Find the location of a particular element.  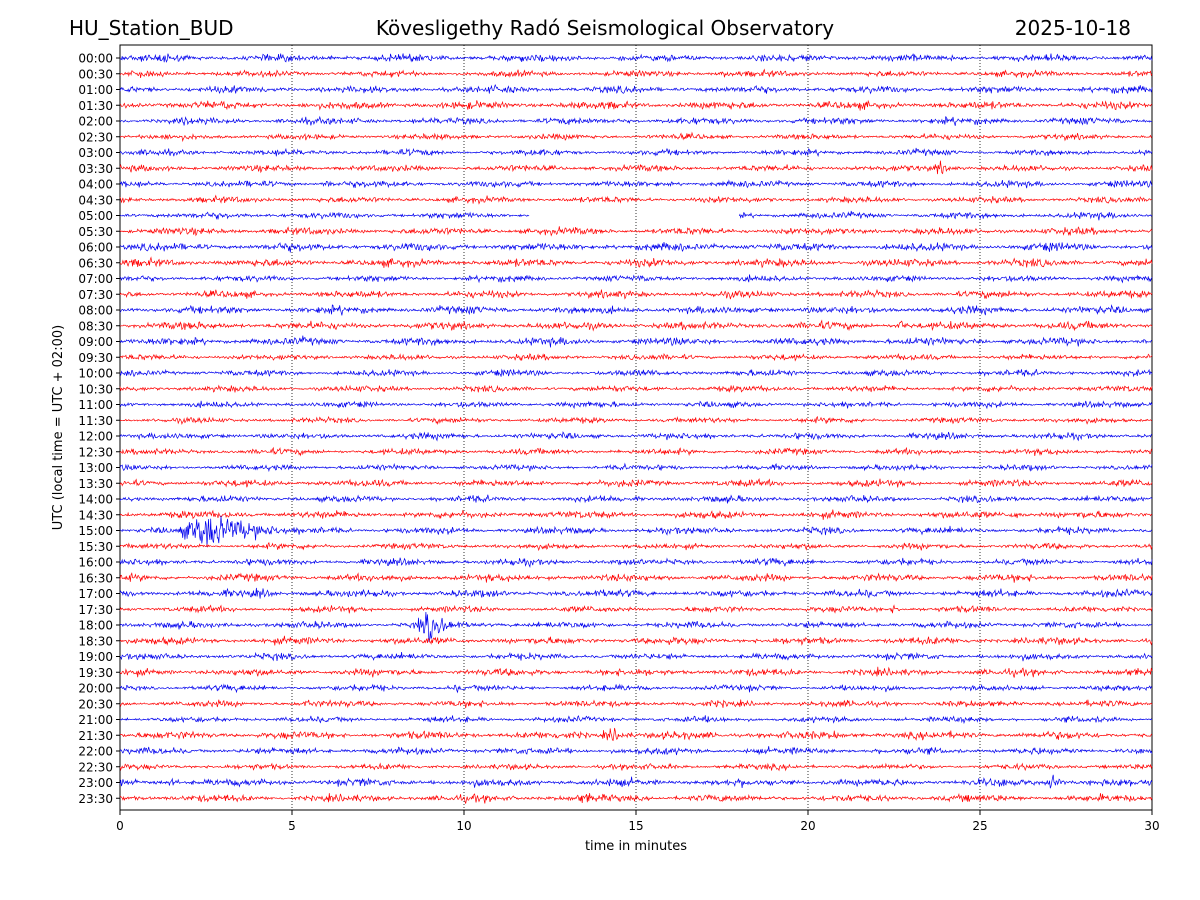

x-tick-label: 20 is located at coordinates (807, 826).